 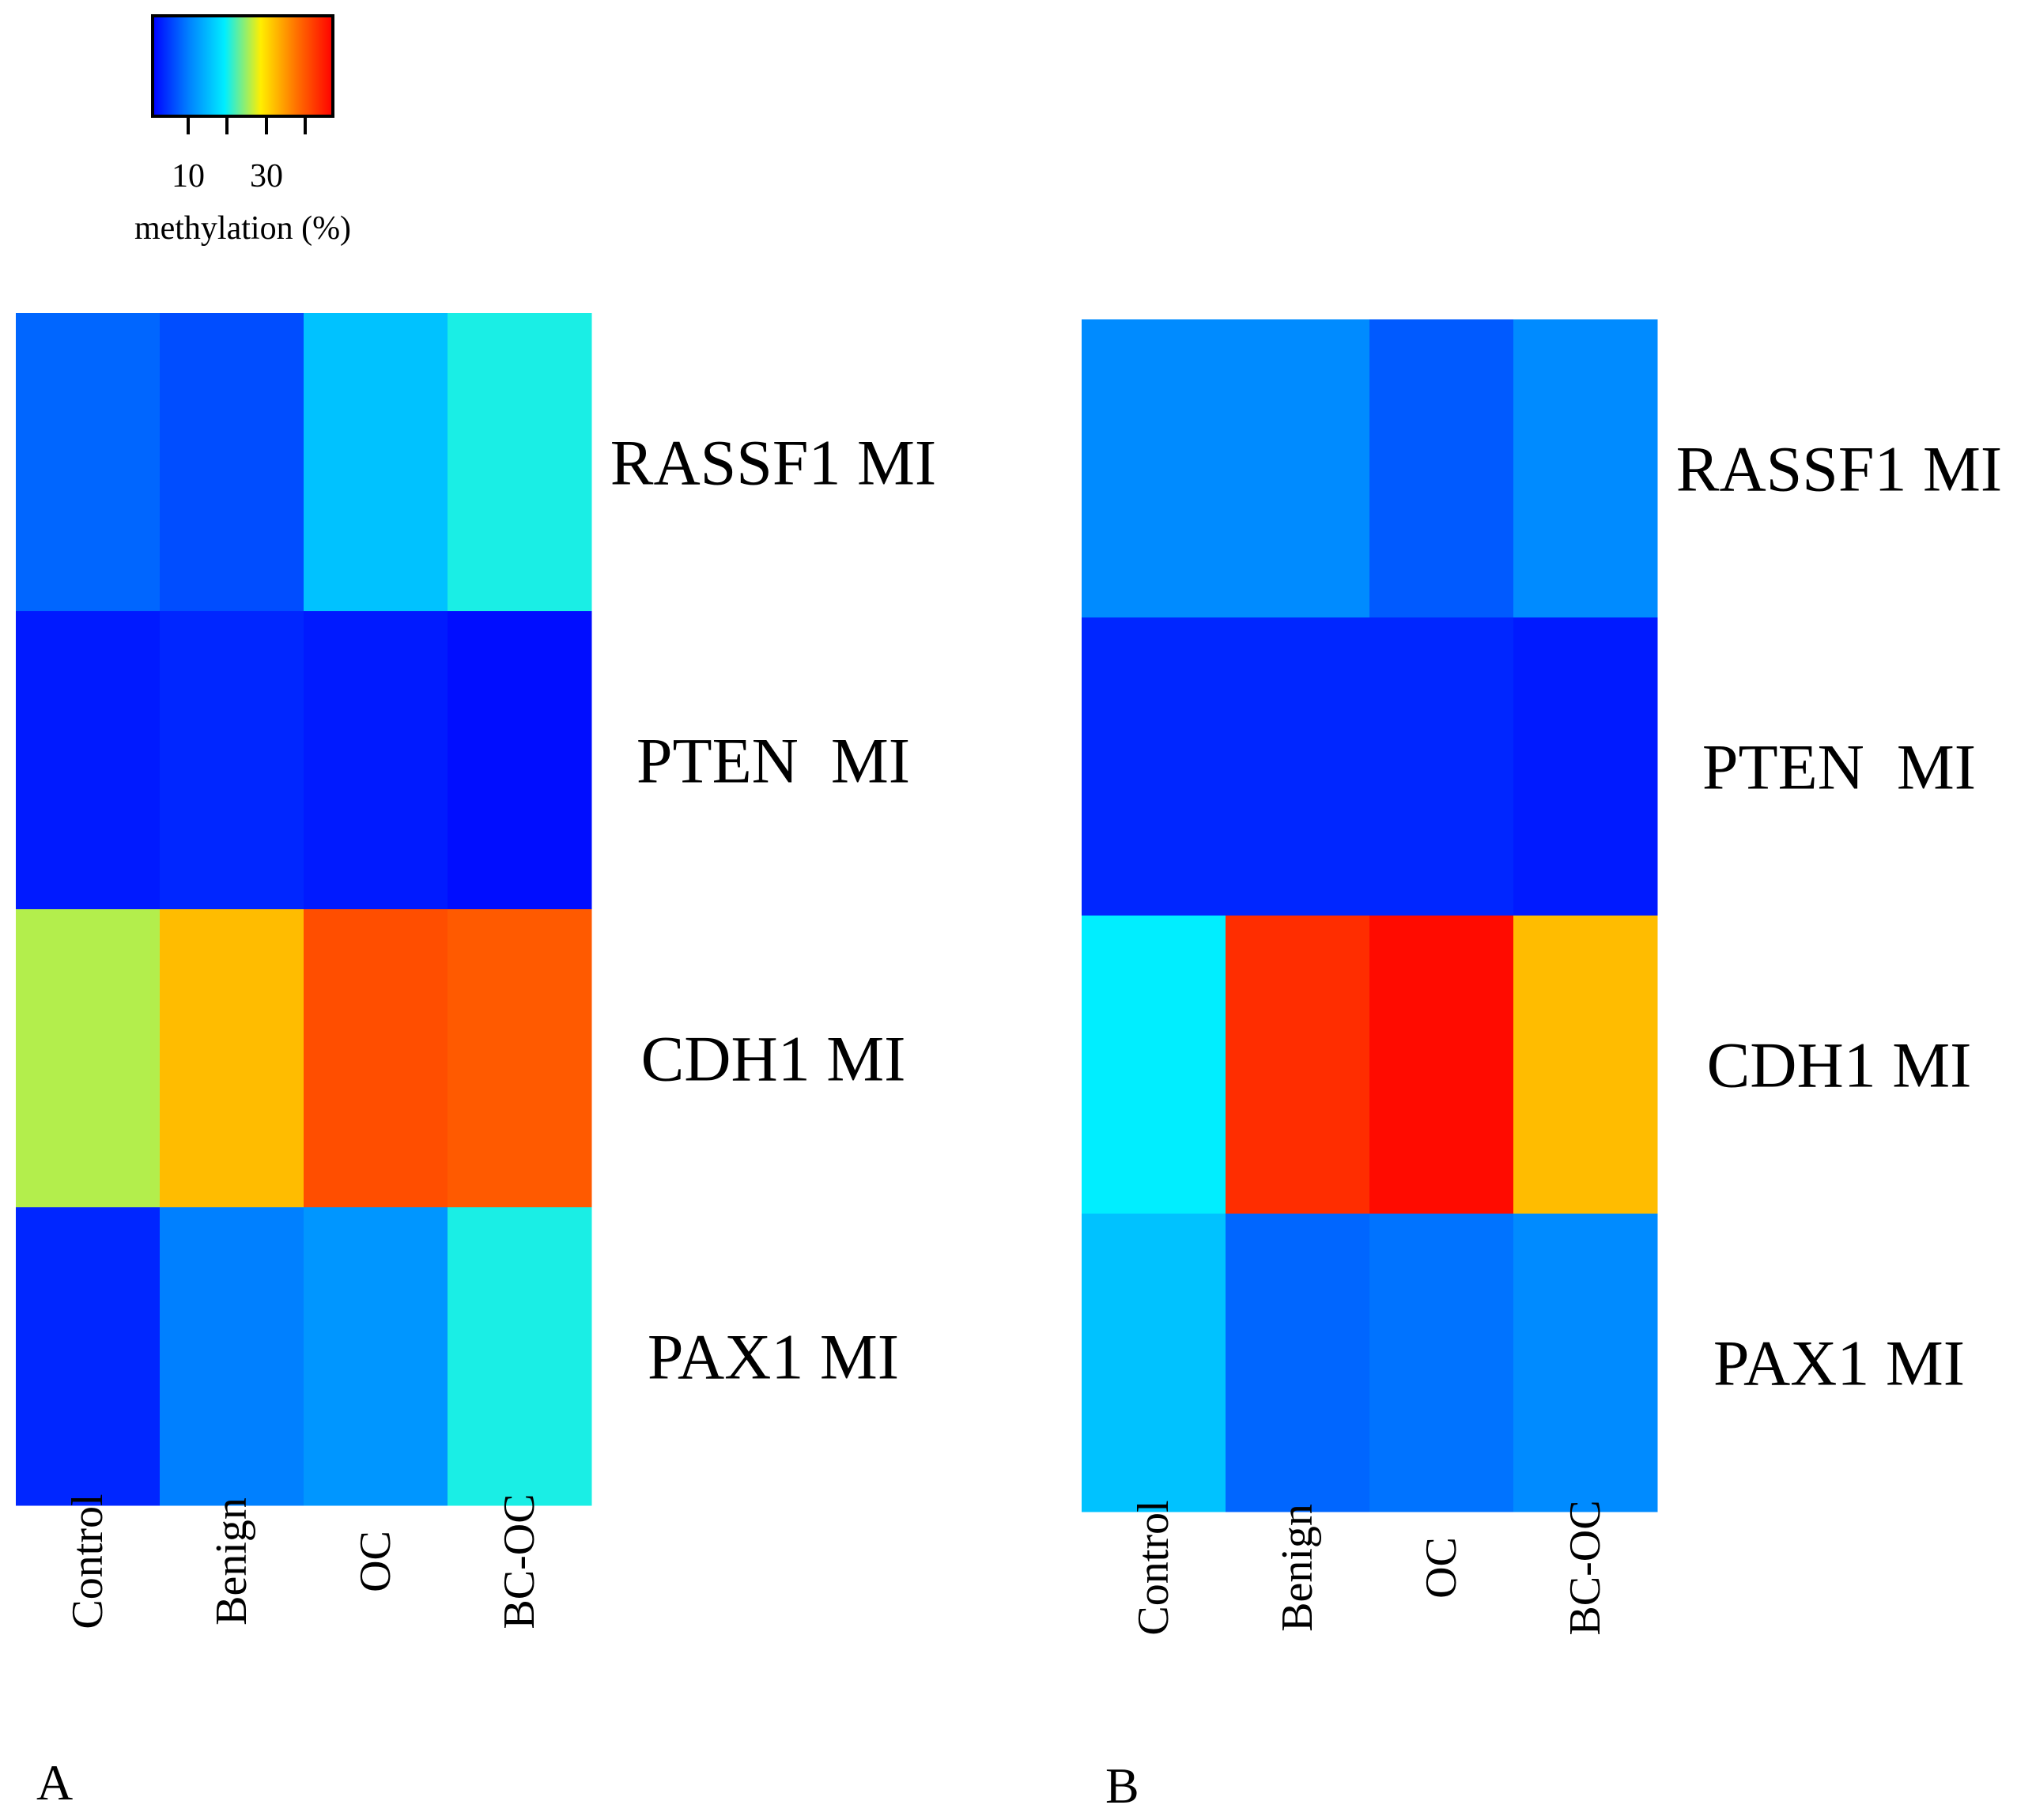 I want to click on color-legend: 10 30 methylation (%), so click(x=242, y=130).